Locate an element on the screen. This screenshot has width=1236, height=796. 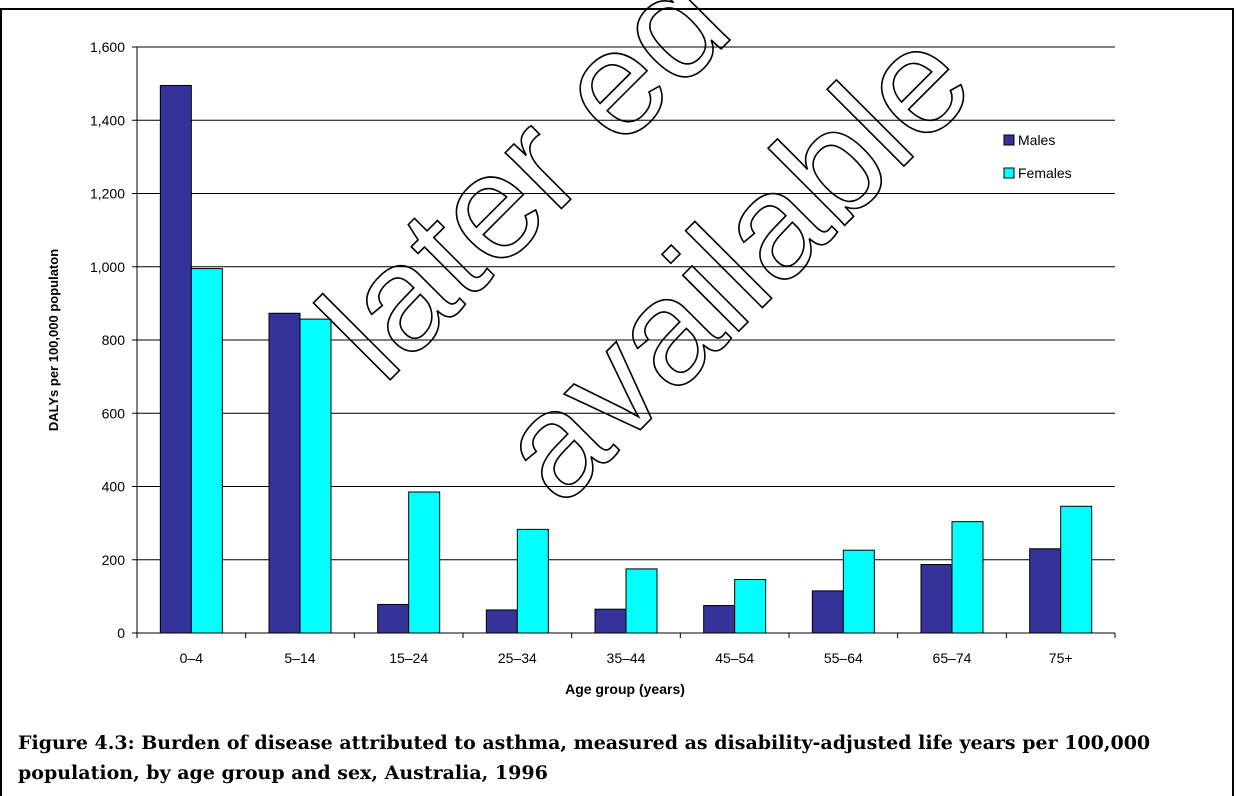
x-tick-label: 35–44 is located at coordinates (626, 658).